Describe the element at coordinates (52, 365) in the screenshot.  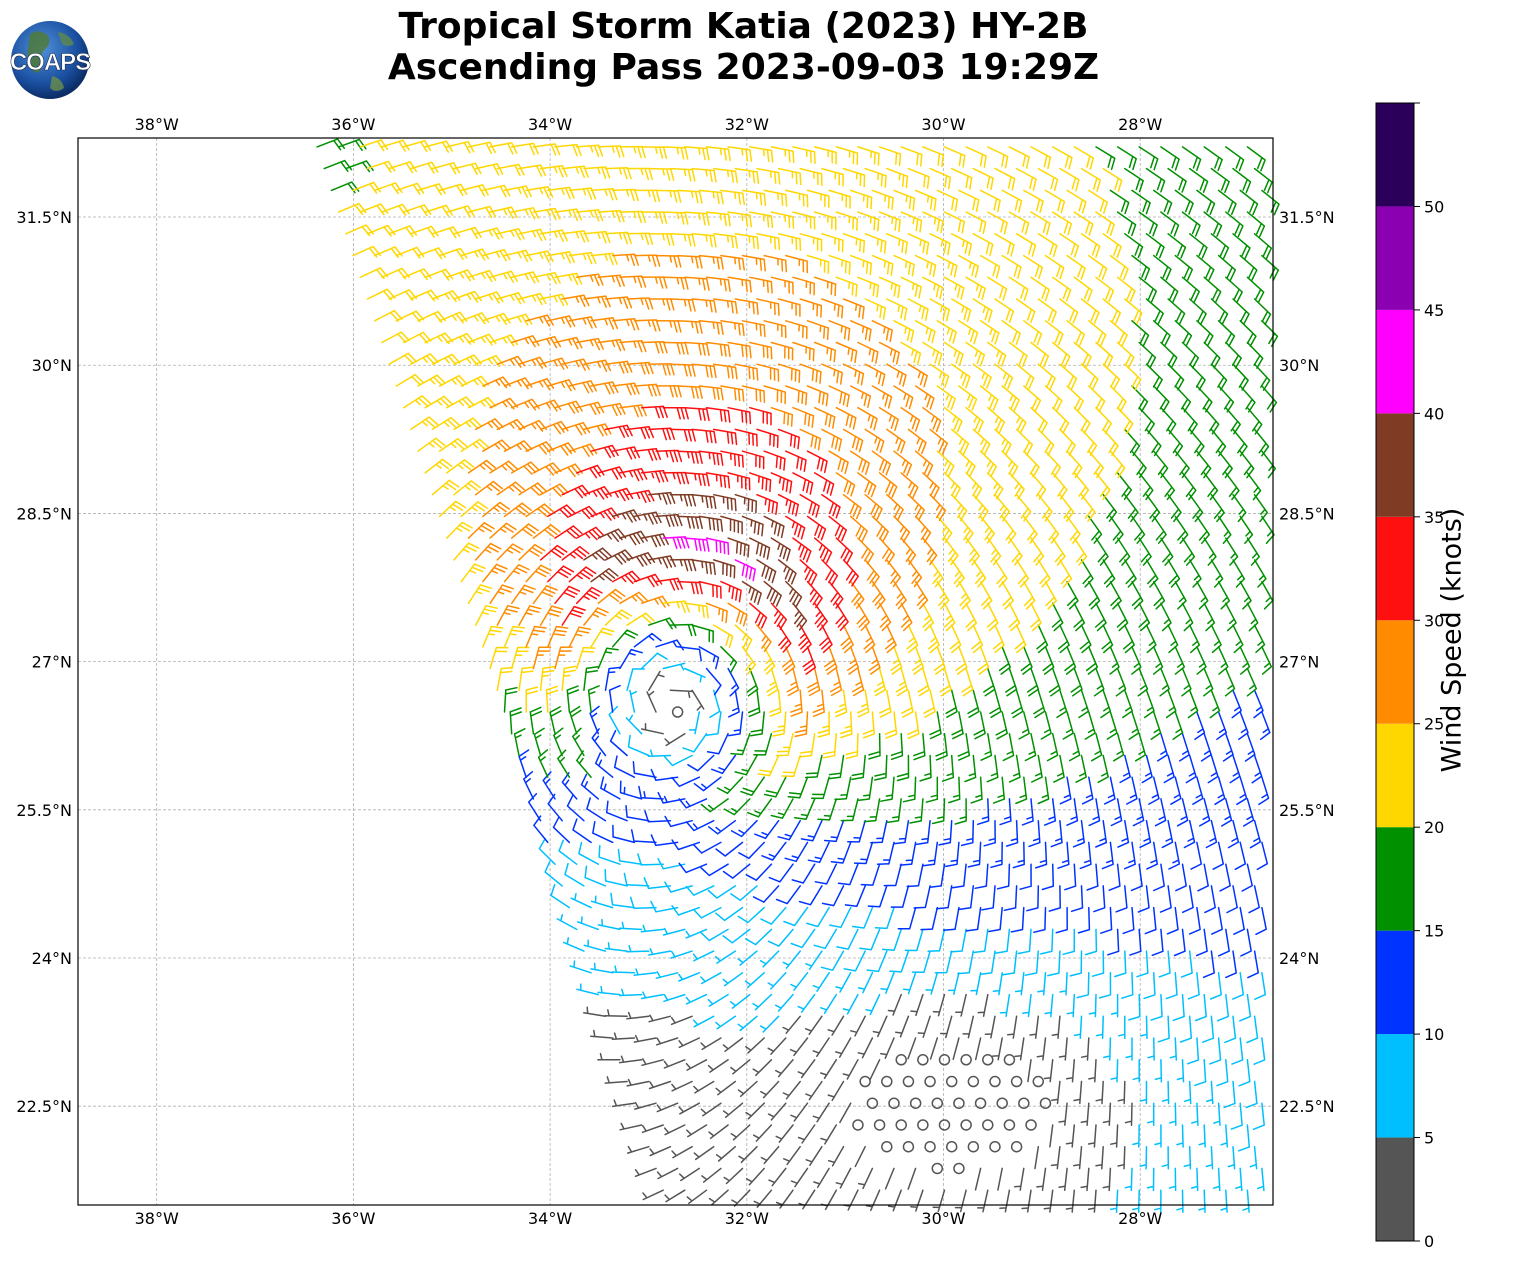
I see `tick-label-lat-left: 30°N` at that location.